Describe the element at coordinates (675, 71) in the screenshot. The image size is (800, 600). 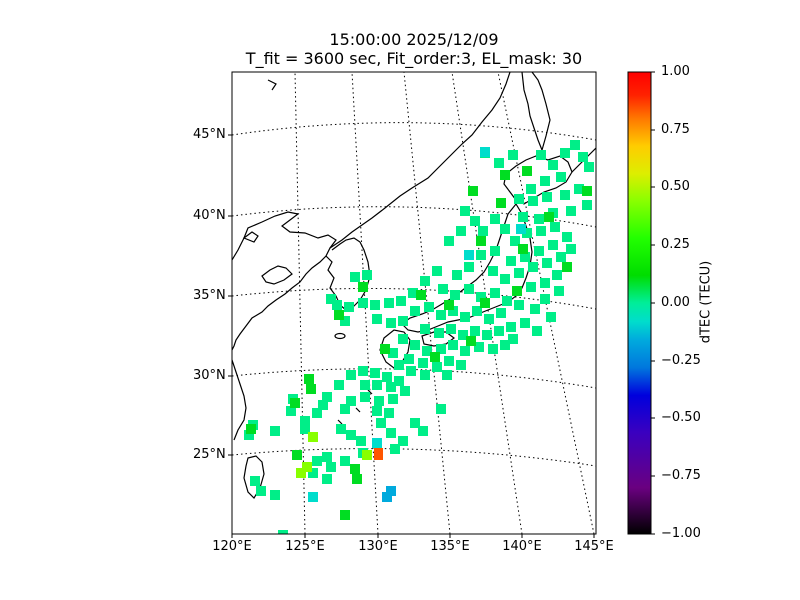
I see `colorbar-tick-label: 1.00` at that location.